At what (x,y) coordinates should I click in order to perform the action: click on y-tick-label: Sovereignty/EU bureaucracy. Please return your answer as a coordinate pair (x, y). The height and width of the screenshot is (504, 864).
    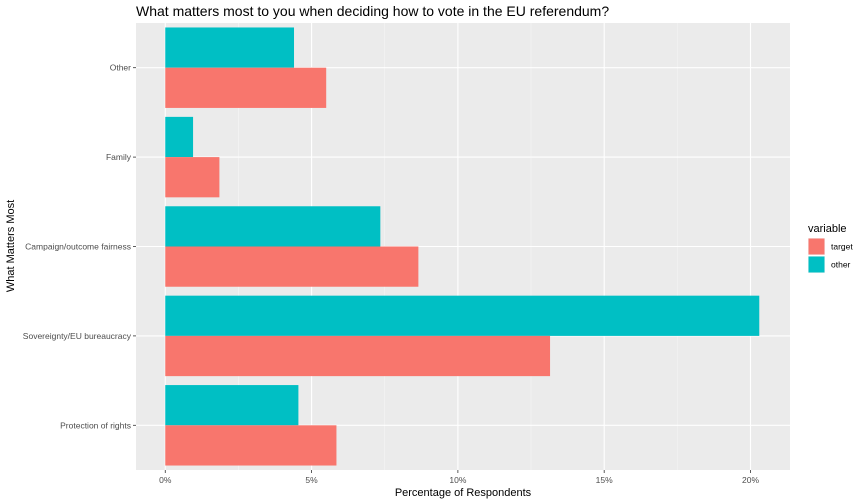
    Looking at the image, I should click on (77, 336).